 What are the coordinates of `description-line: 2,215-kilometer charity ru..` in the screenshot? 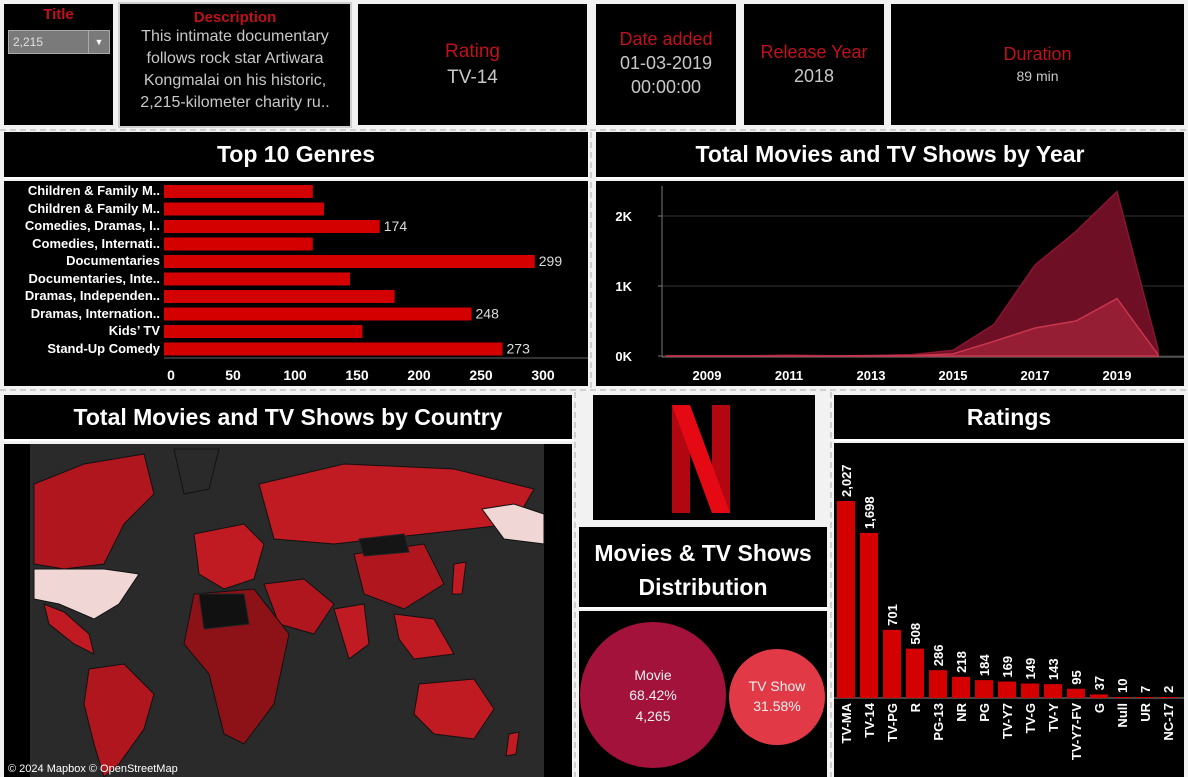 It's located at (235, 102).